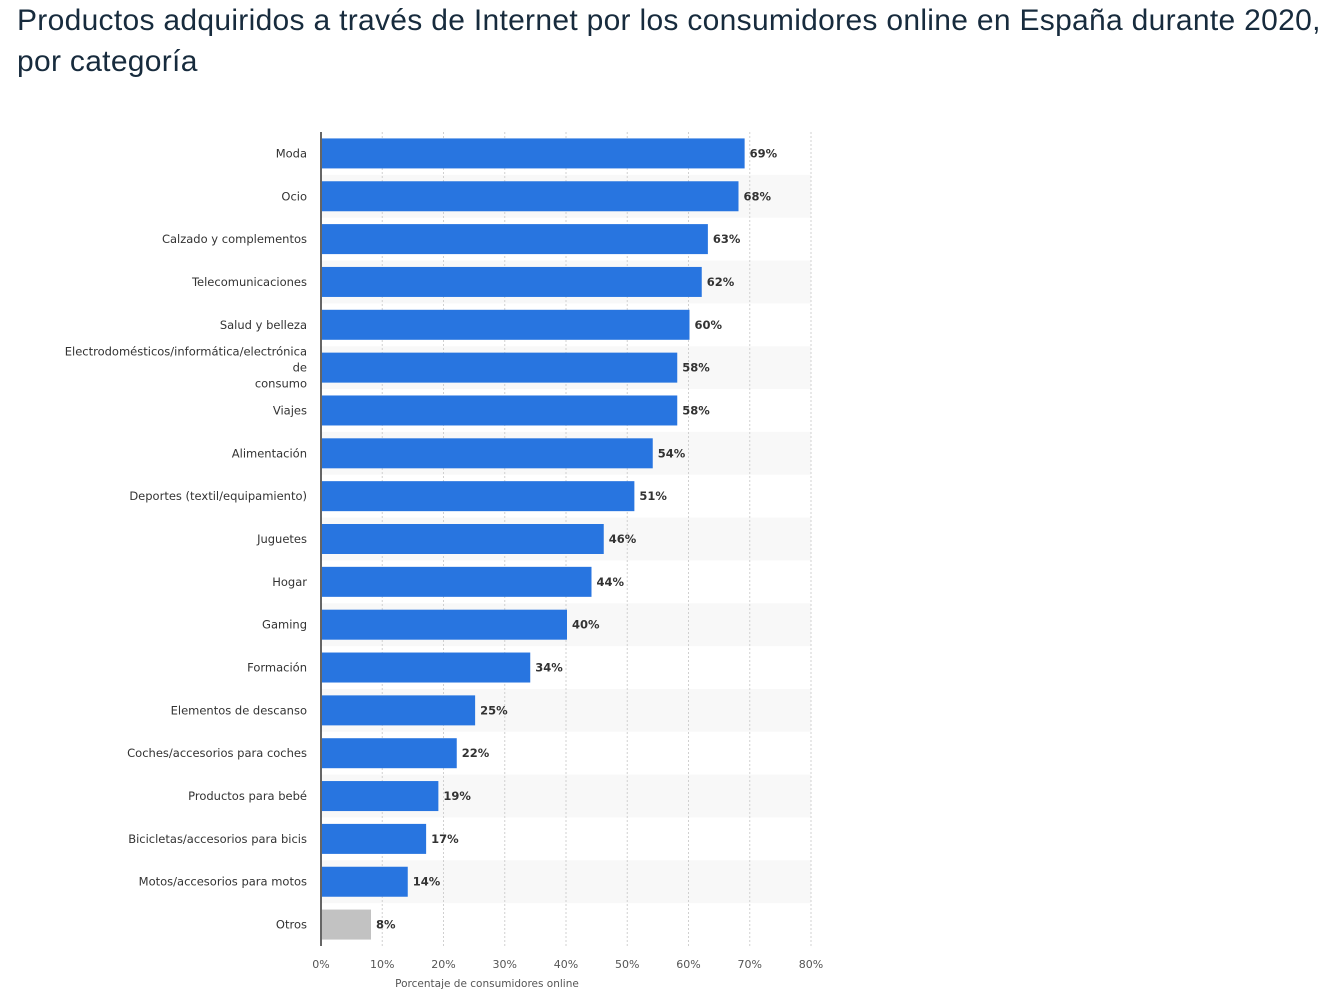 This screenshot has width=1342, height=991. I want to click on category-label: Calzado y complementos, so click(234, 239).